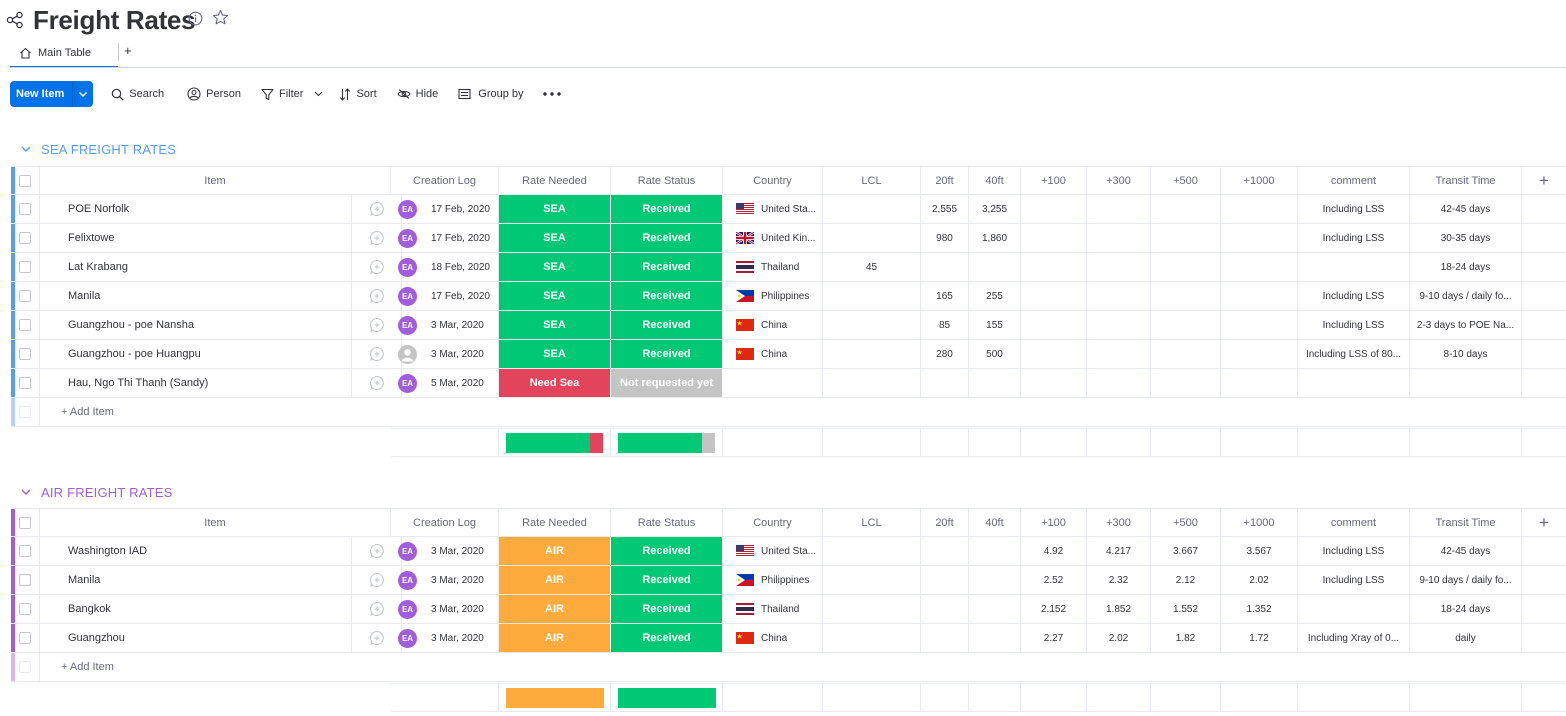  Describe the element at coordinates (358, 94) in the screenshot. I see `sort-button: Sort` at that location.